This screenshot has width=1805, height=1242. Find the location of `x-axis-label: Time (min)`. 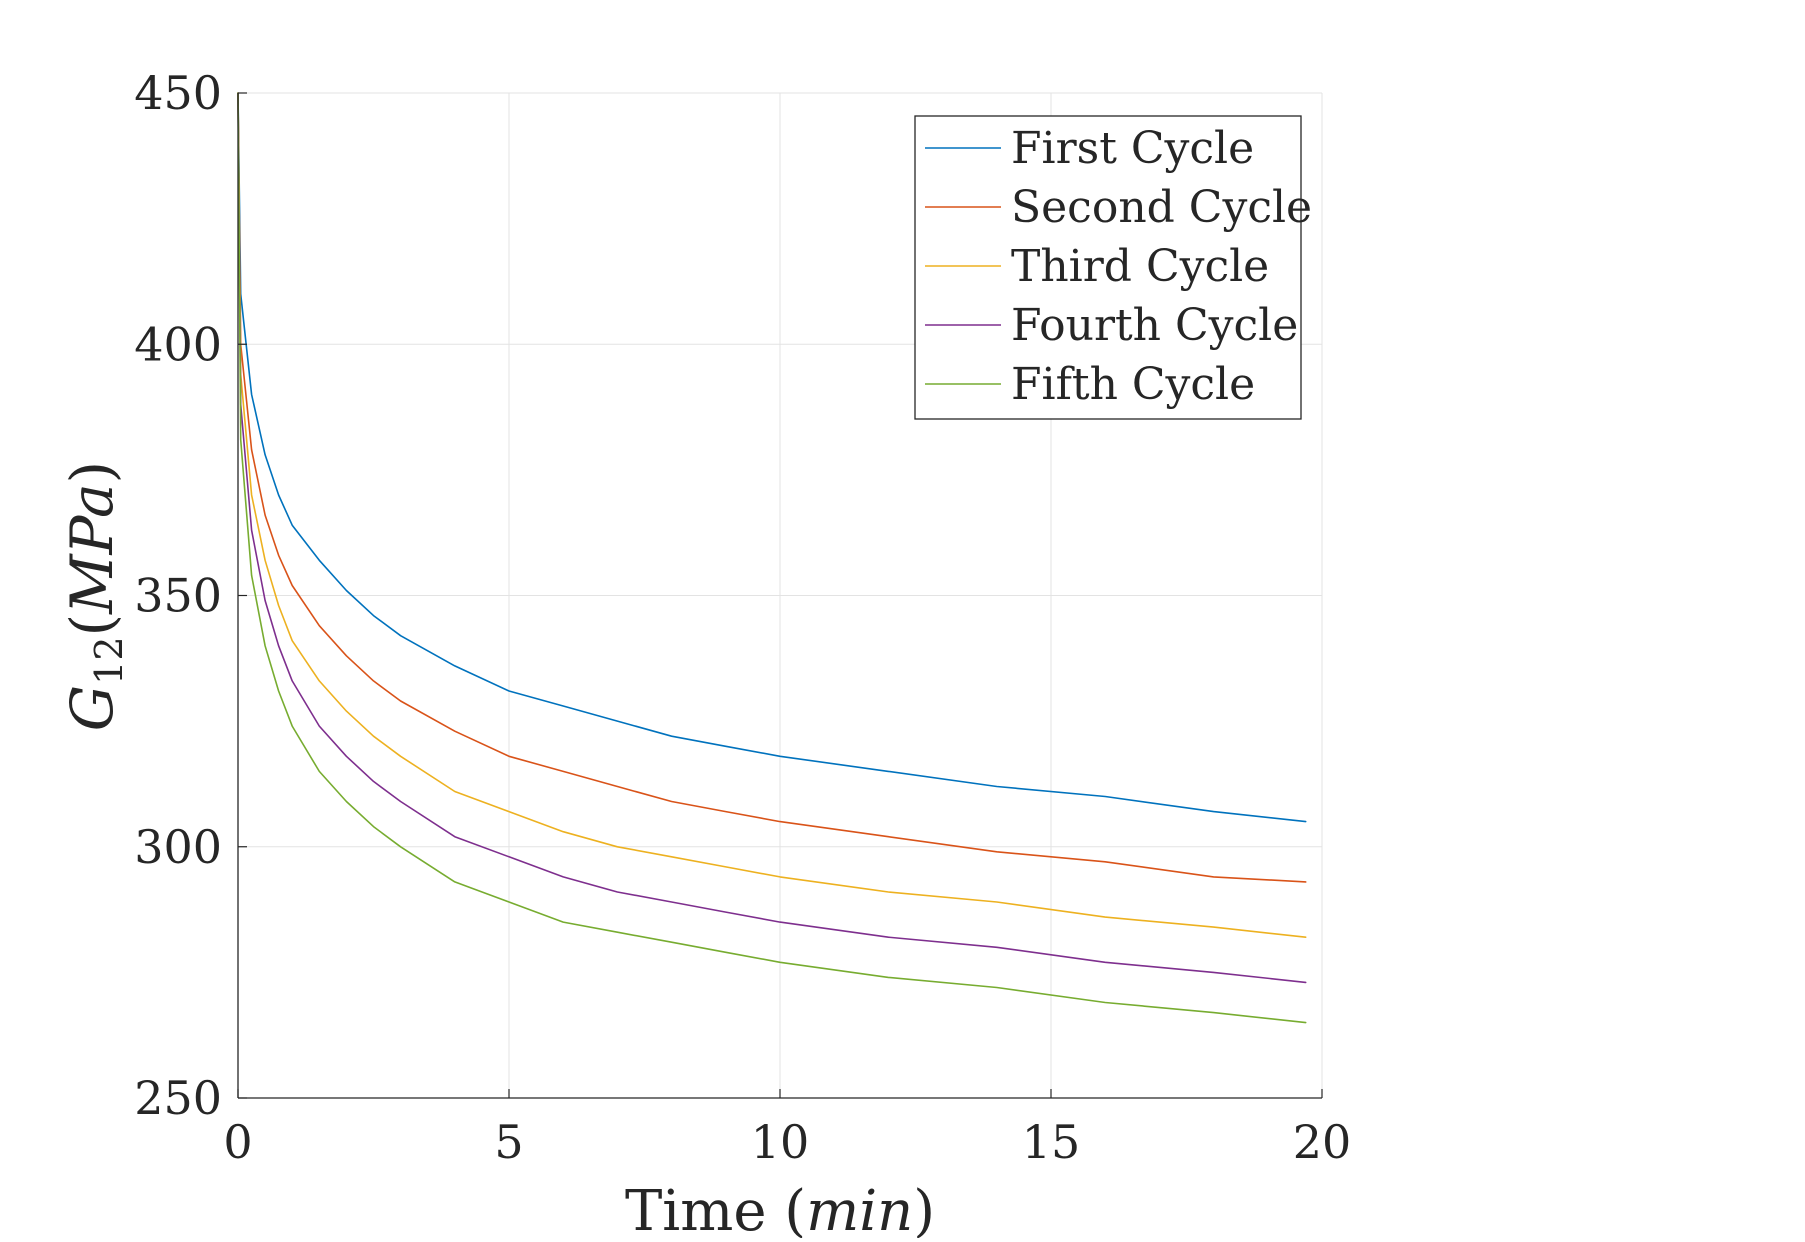

x-axis-label: Time (min) is located at coordinates (780, 1208).